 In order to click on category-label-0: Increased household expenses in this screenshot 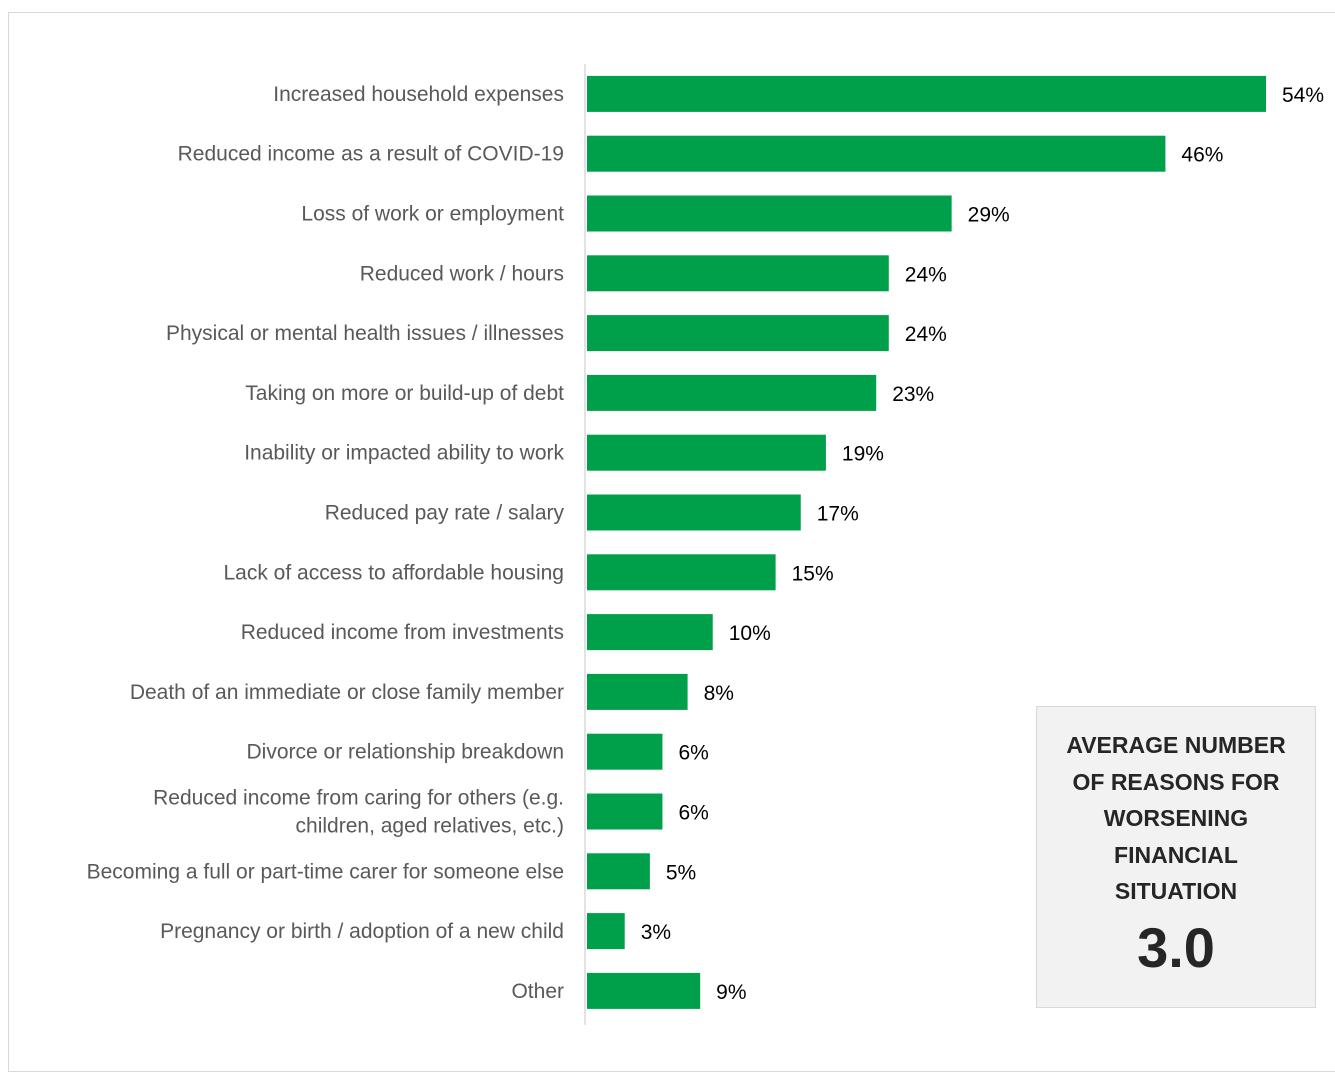, I will do `click(418, 94)`.